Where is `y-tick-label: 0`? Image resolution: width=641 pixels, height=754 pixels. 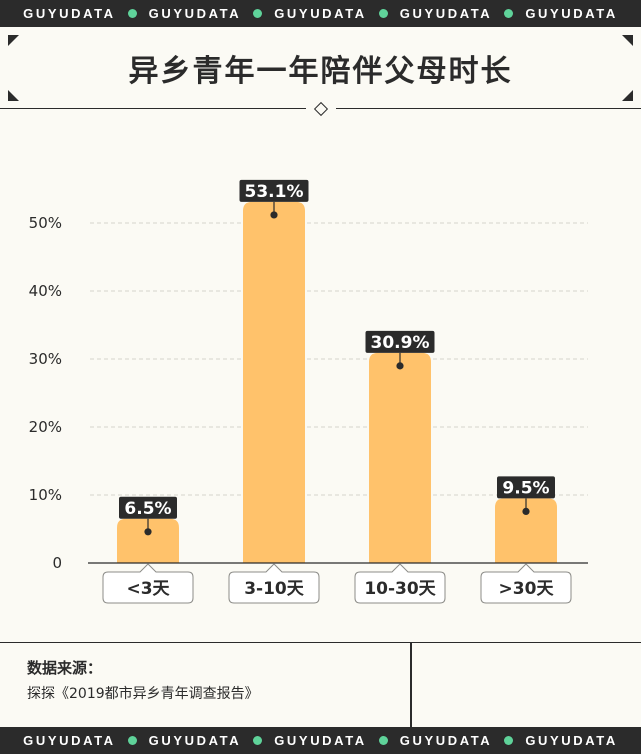 y-tick-label: 0 is located at coordinates (57, 563).